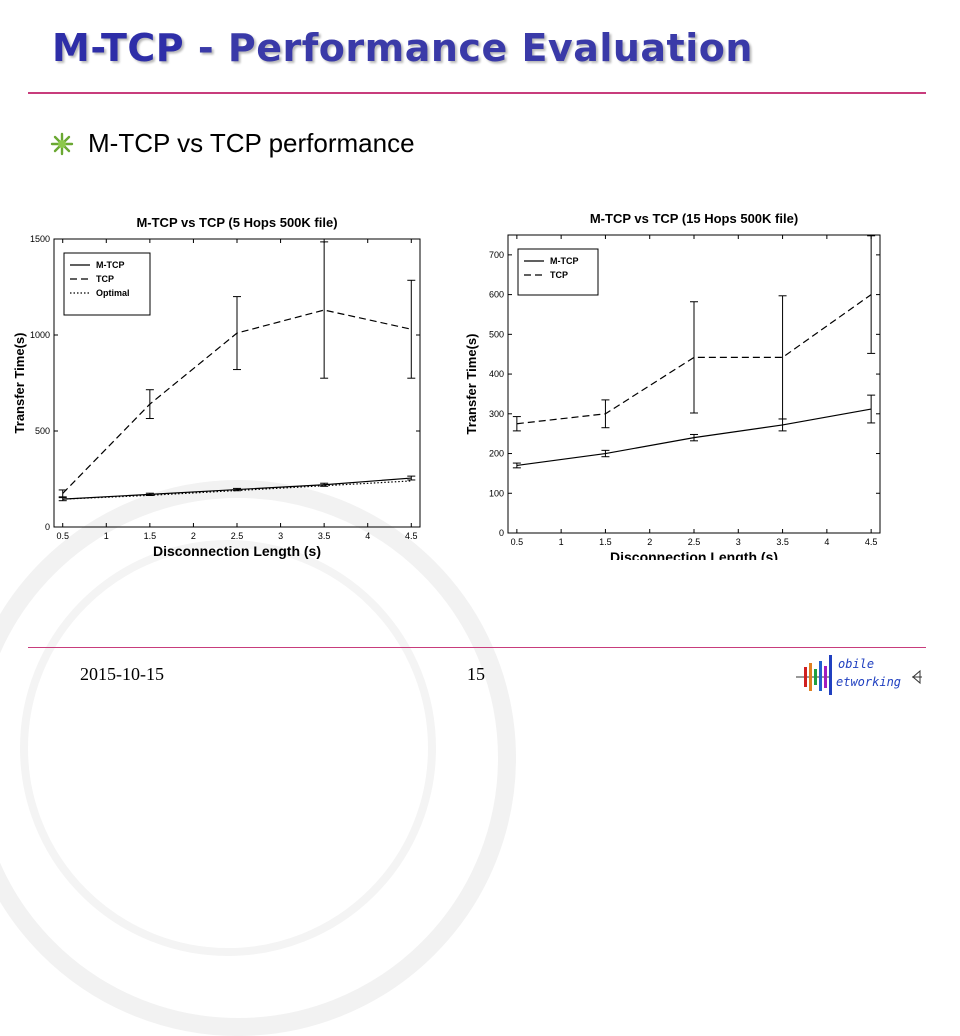  Describe the element at coordinates (236, 222) in the screenshot. I see `chart-title: M-TCP vs TCP (5 Hops 500K file)` at that location.